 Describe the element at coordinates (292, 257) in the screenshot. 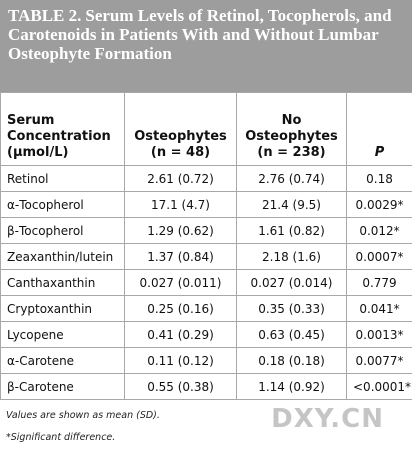

I see `table-cell: 2.18 (1.6)` at that location.